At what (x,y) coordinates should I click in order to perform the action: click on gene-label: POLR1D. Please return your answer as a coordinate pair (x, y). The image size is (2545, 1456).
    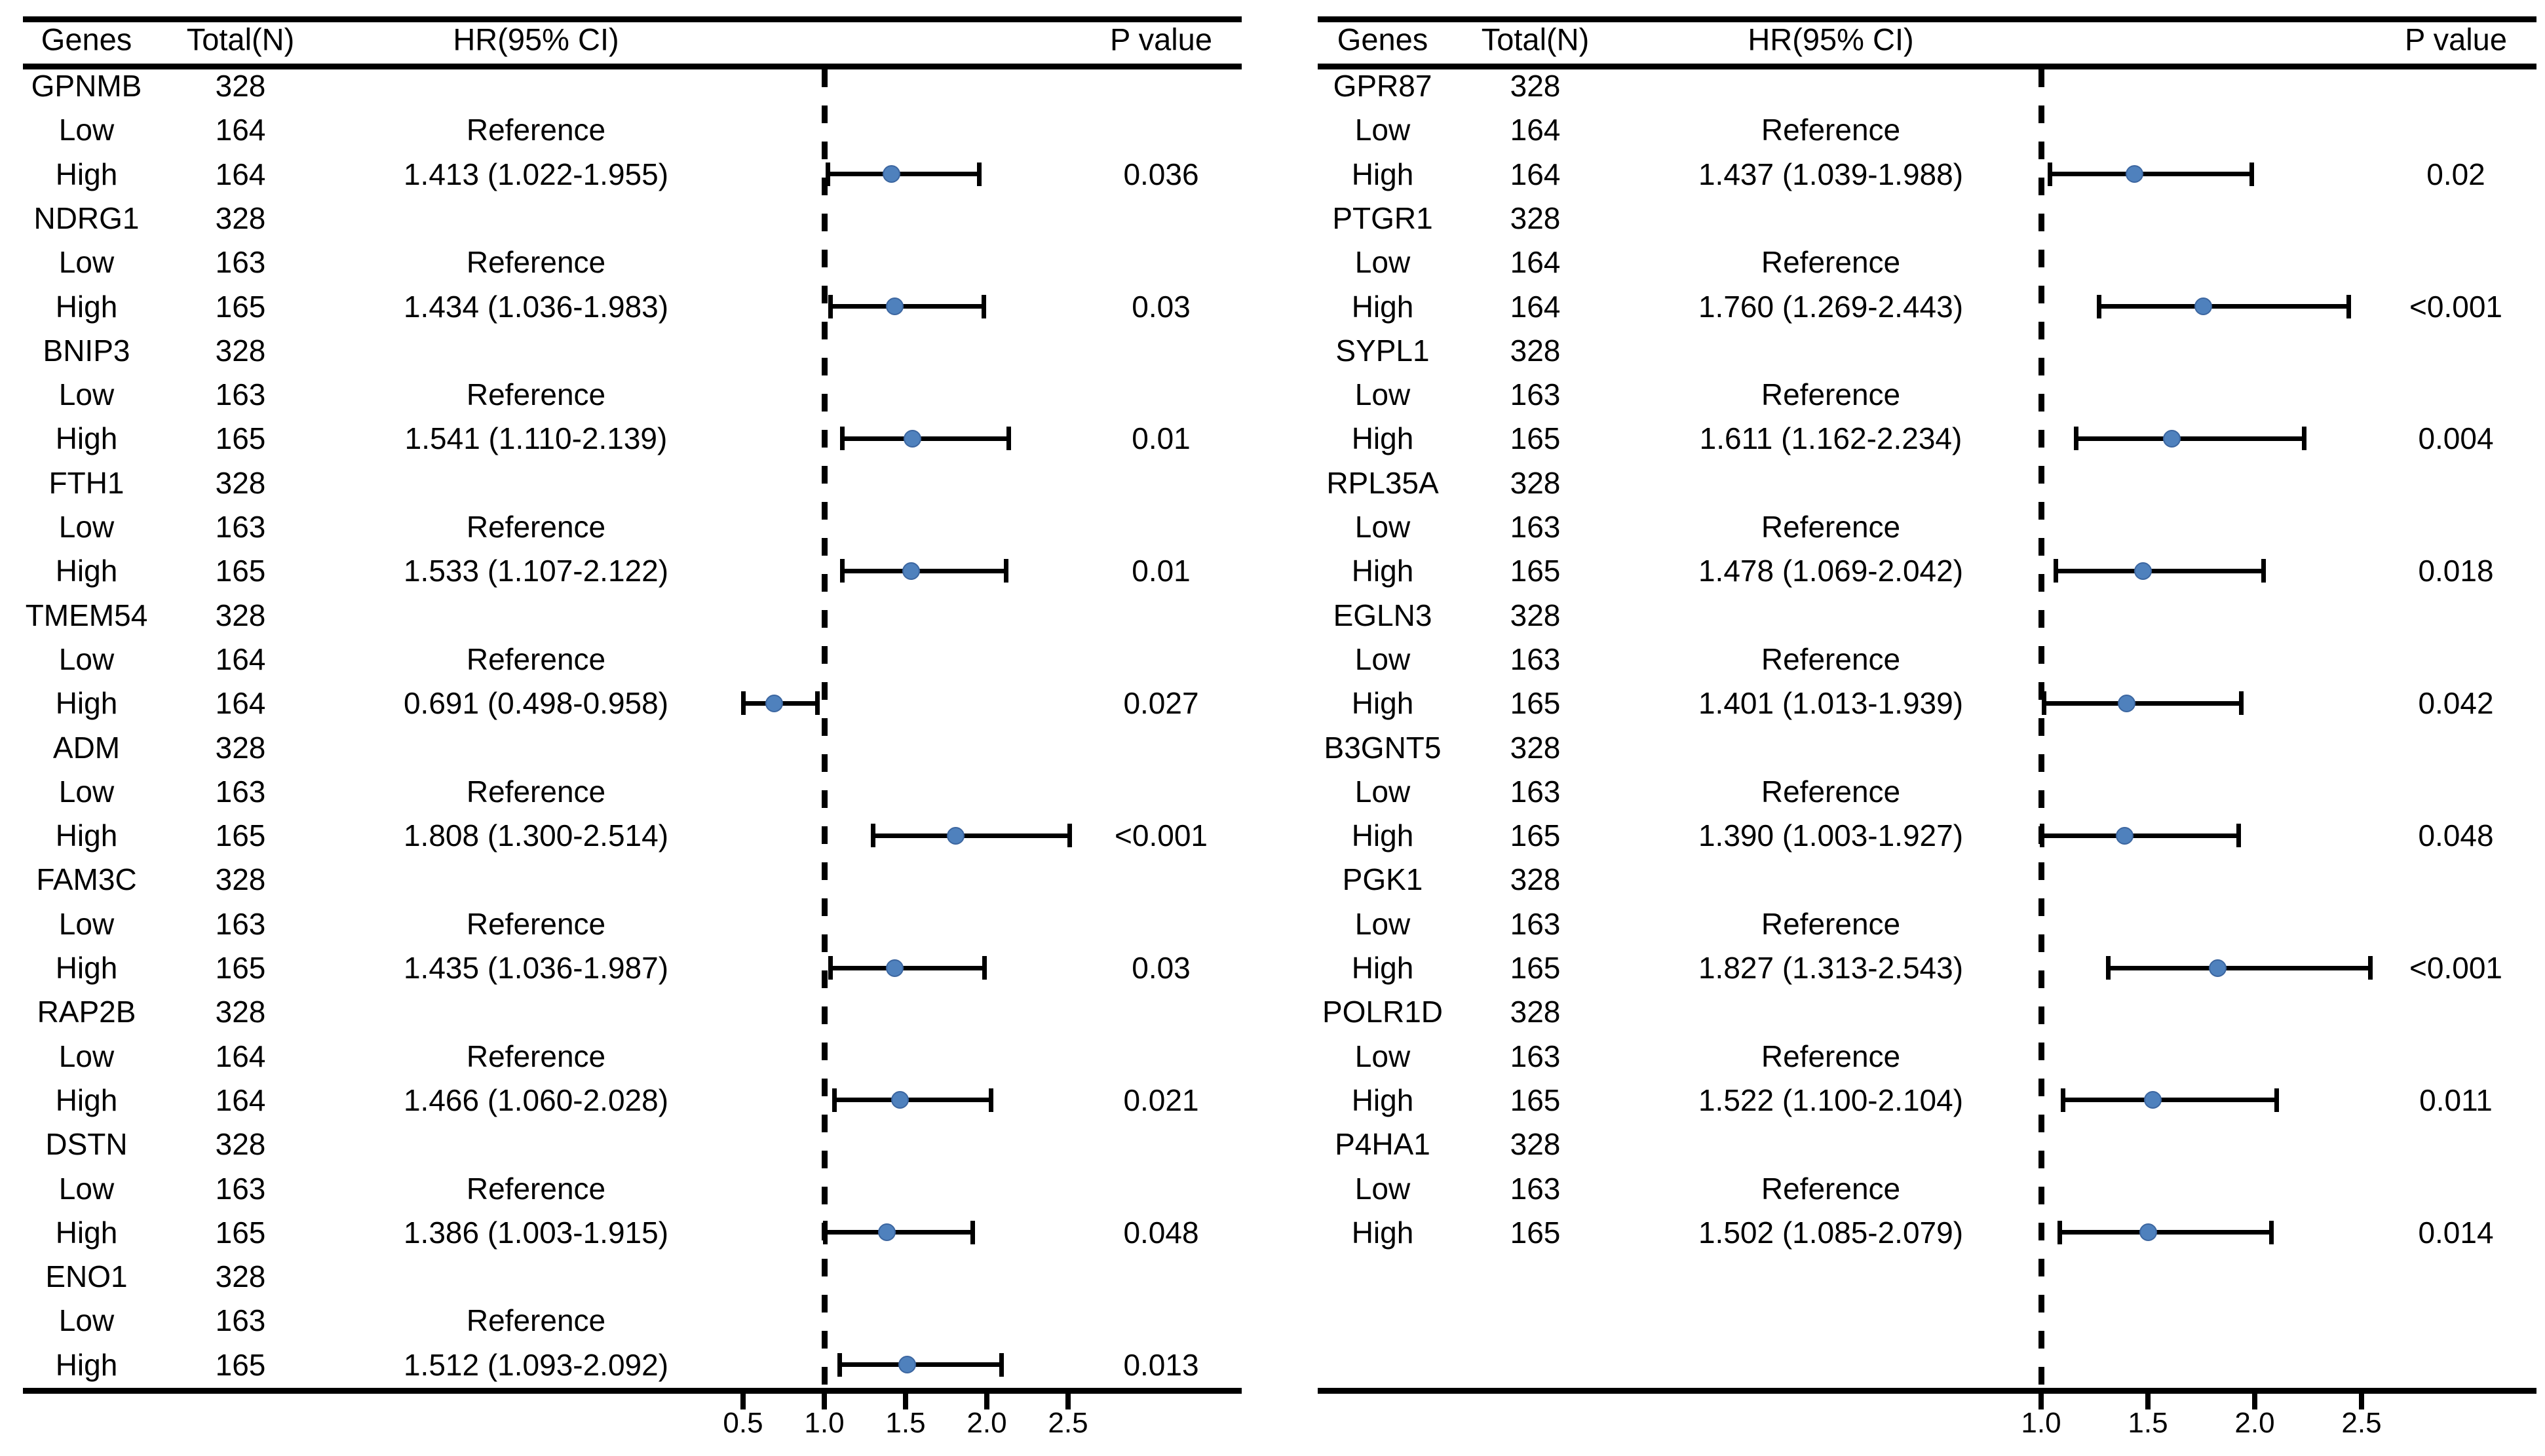
    Looking at the image, I should click on (1383, 1012).